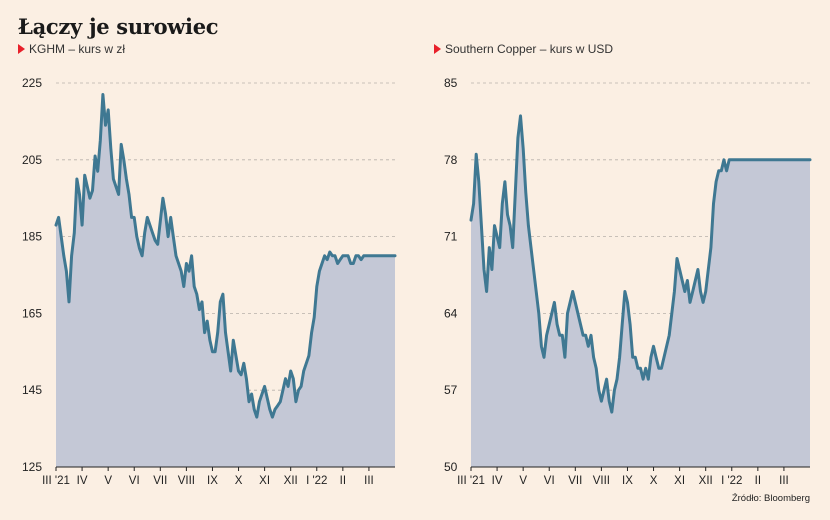 The height and width of the screenshot is (520, 830). Describe the element at coordinates (549, 481) in the screenshot. I see `southern-copper-x-tick-label: VI` at that location.